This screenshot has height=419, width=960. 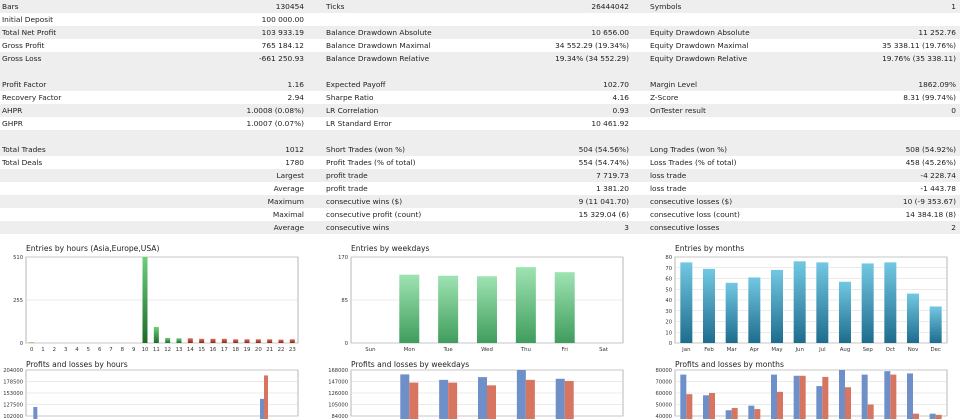 I want to click on metric-value: 765 184.12, so click(x=282, y=45).